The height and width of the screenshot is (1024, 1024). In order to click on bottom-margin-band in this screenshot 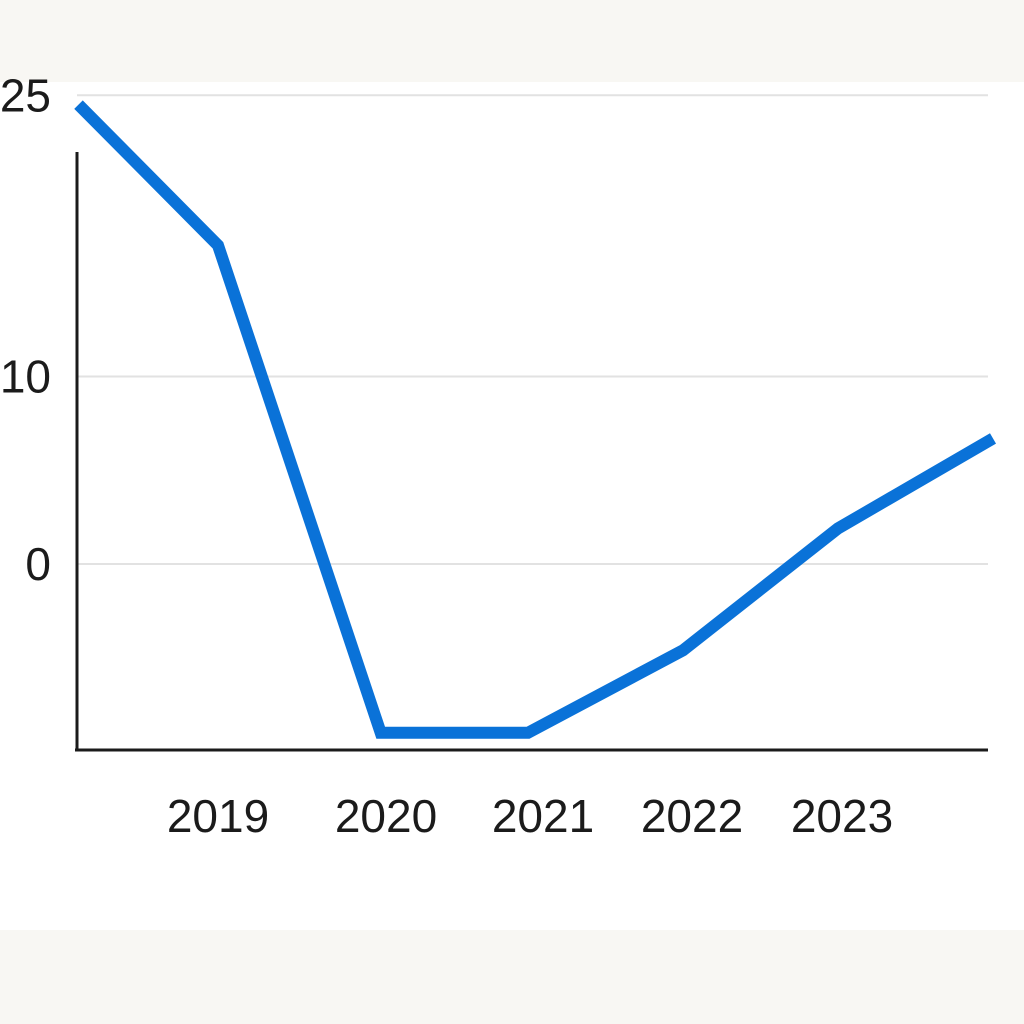, I will do `click(512, 977)`.